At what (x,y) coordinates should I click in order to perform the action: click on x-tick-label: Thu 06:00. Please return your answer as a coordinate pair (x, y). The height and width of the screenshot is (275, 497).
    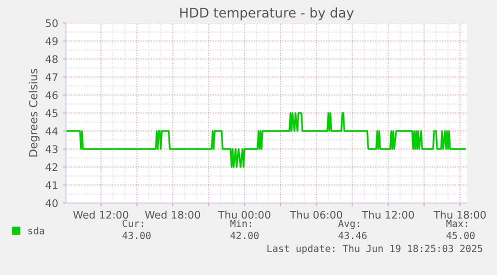
    Looking at the image, I should click on (316, 214).